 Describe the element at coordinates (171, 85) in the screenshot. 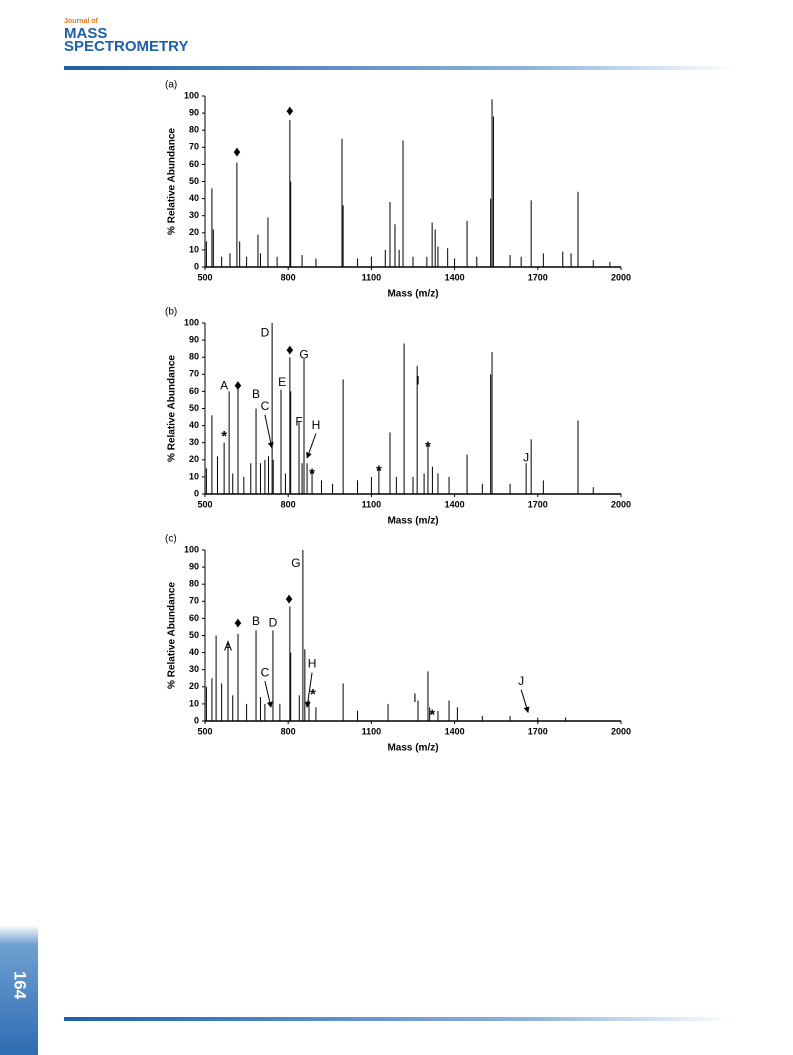

I see `panel-label: (a)` at that location.